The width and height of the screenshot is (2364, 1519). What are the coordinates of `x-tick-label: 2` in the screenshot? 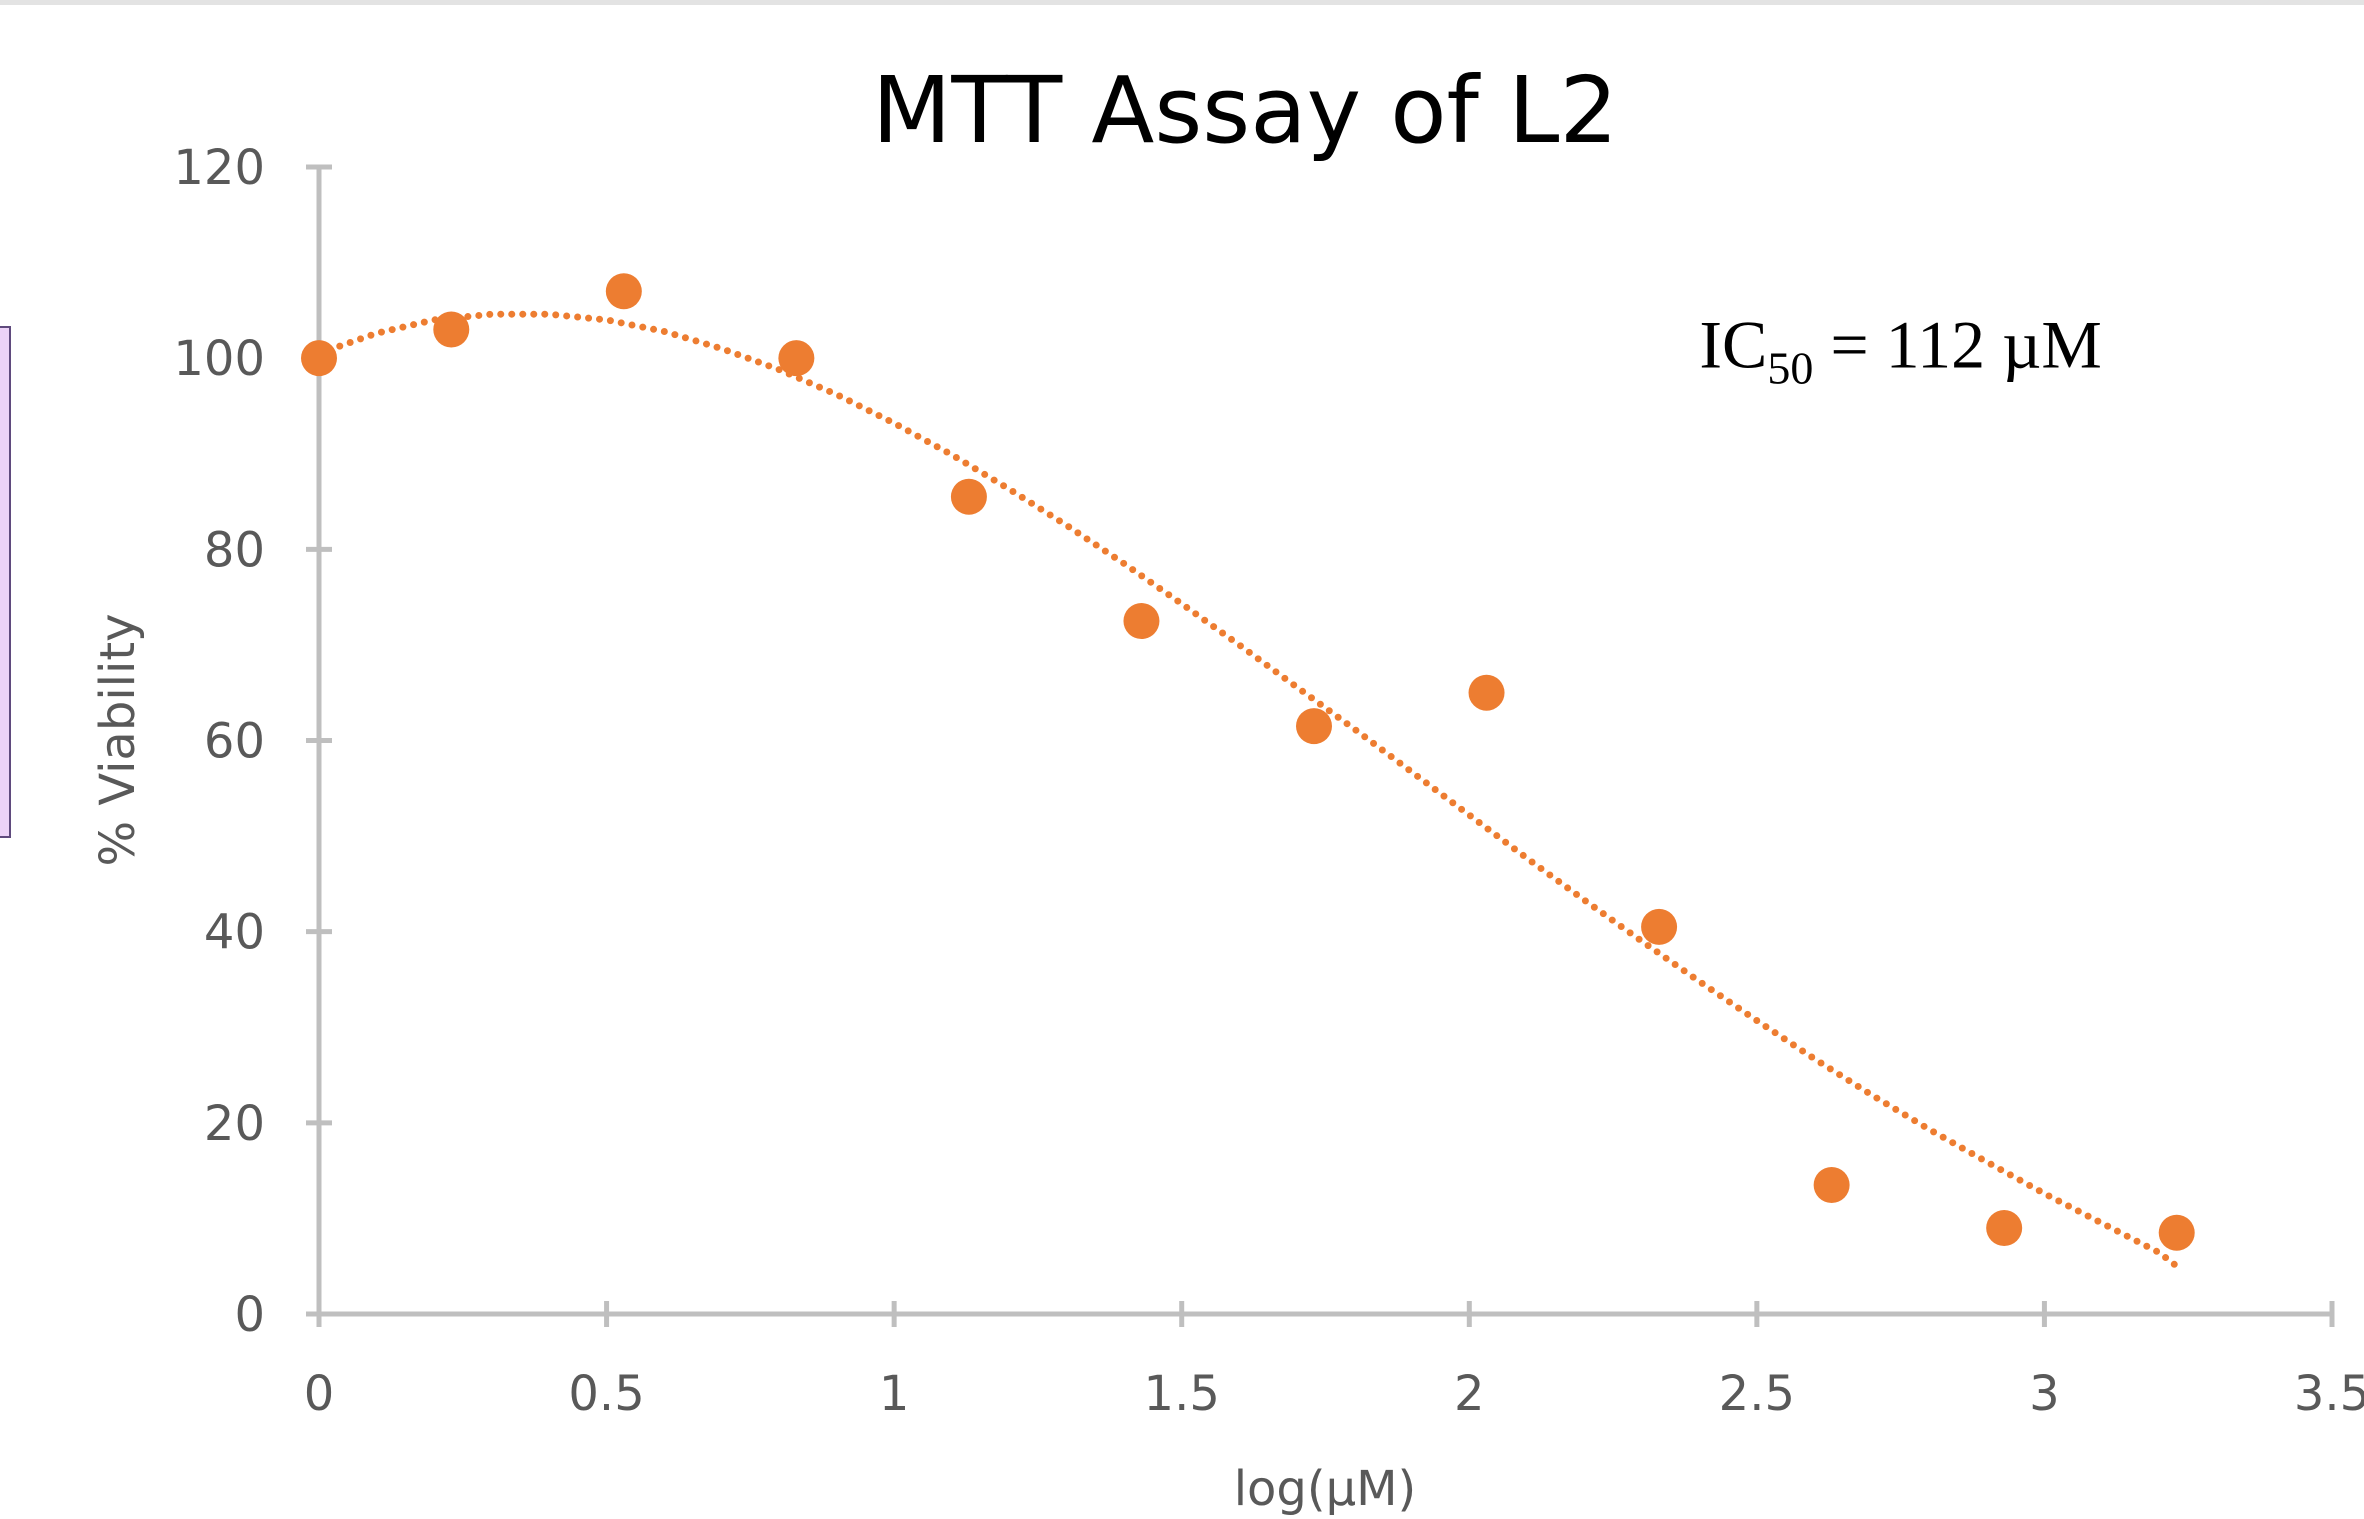 It's located at (1469, 1394).